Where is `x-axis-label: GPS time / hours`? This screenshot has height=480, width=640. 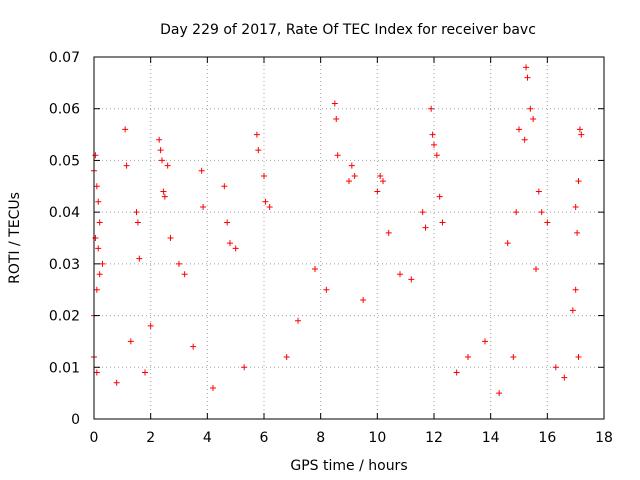
x-axis-label: GPS time / hours is located at coordinates (348, 466).